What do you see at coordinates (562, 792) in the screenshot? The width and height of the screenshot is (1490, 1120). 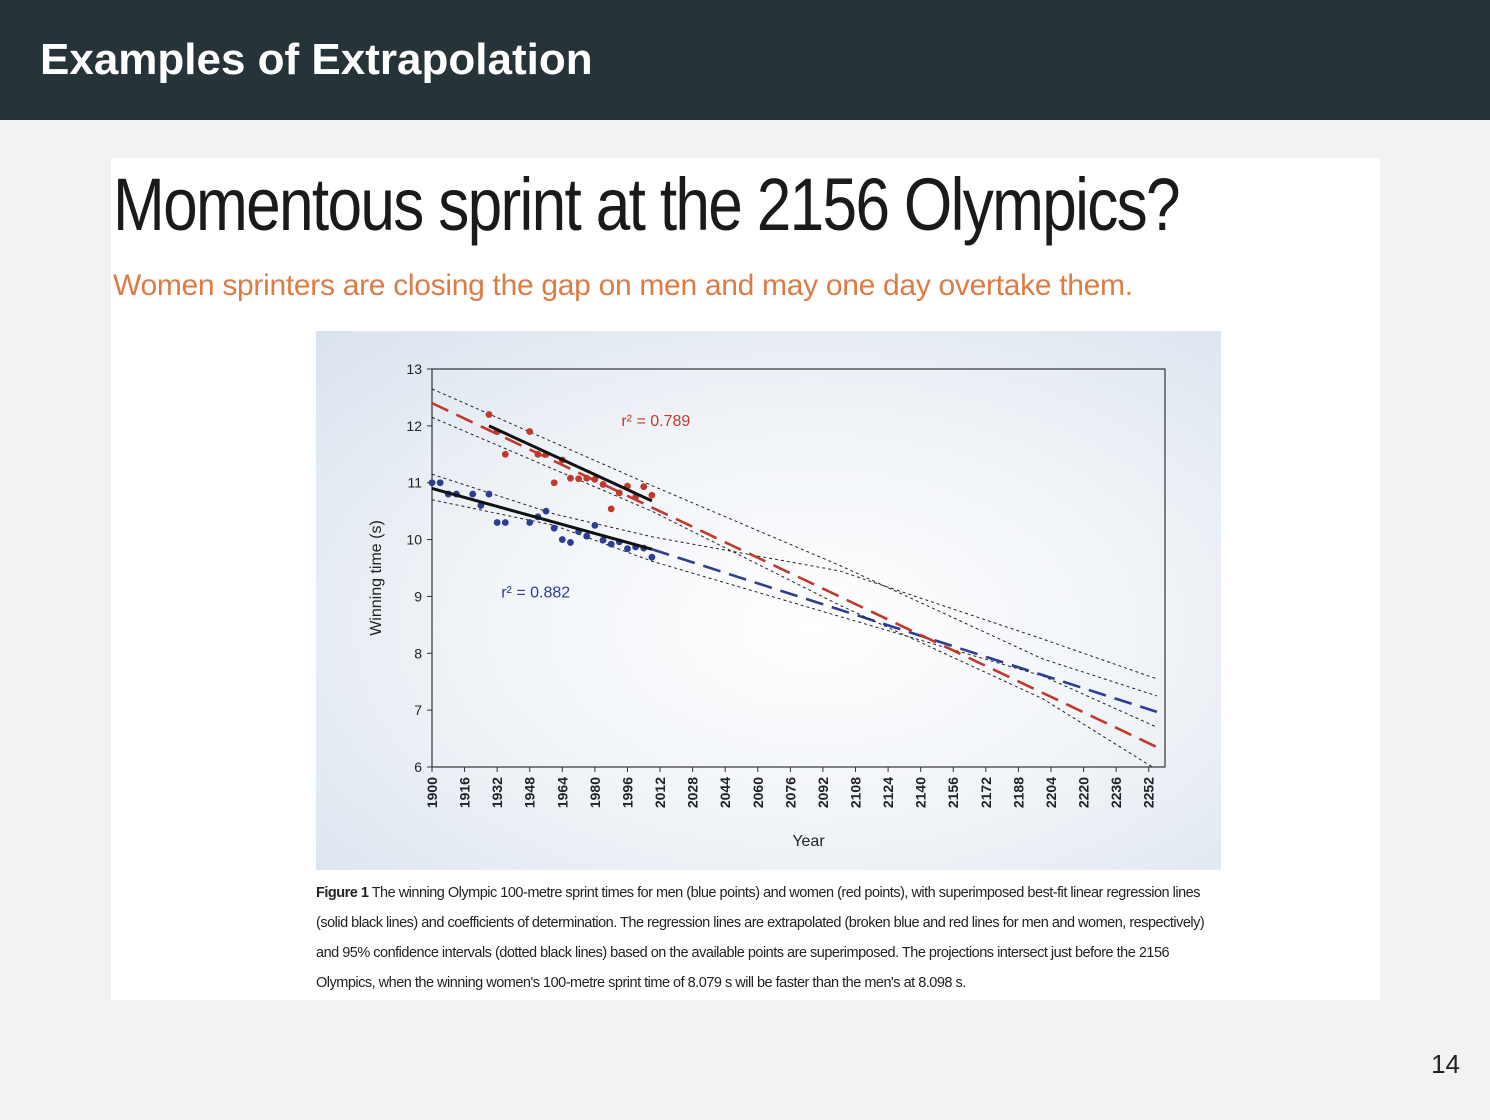 I see `x-tick-label-1964: 1964` at bounding box center [562, 792].